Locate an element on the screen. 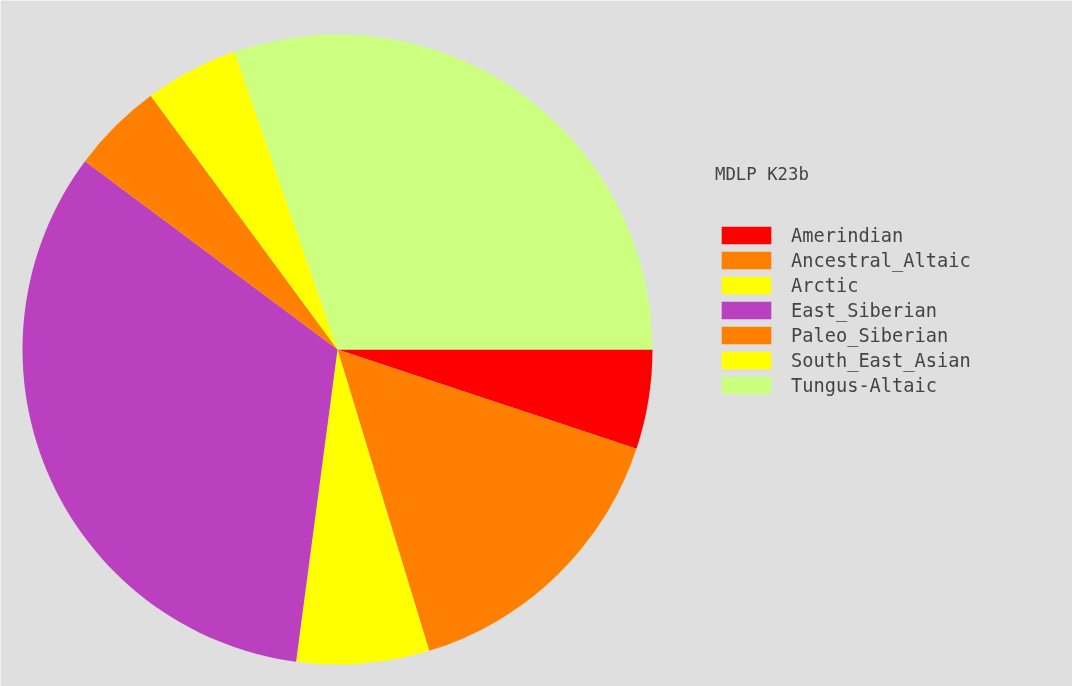 The image size is (1072, 686). legend-label: Arctic is located at coordinates (825, 285).